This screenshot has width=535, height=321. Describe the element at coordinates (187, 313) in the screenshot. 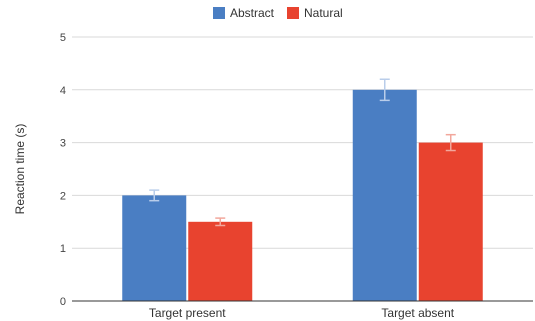

I see `x-category-label: Target present` at that location.